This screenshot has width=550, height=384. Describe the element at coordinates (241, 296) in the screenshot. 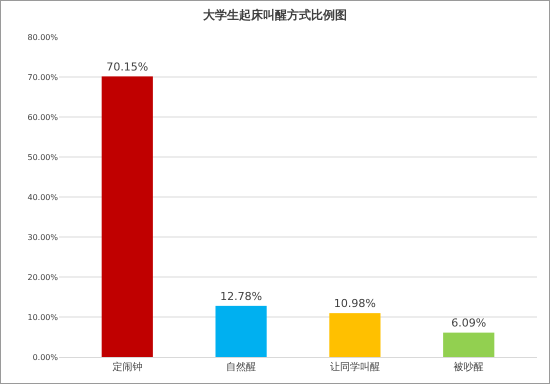

I see `data-label: 12.78%` at that location.